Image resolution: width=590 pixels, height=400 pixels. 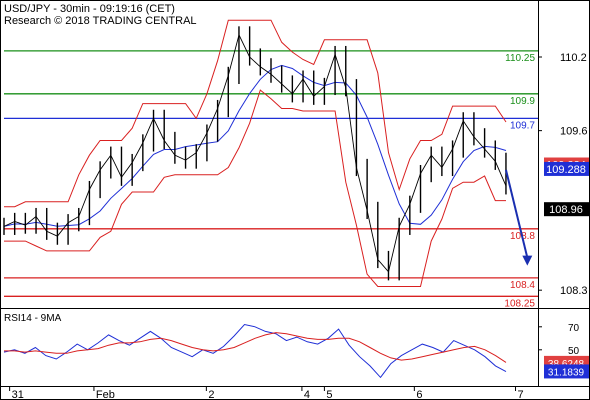 What do you see at coordinates (329, 394) in the screenshot?
I see `x-tick-label: 5` at bounding box center [329, 394].